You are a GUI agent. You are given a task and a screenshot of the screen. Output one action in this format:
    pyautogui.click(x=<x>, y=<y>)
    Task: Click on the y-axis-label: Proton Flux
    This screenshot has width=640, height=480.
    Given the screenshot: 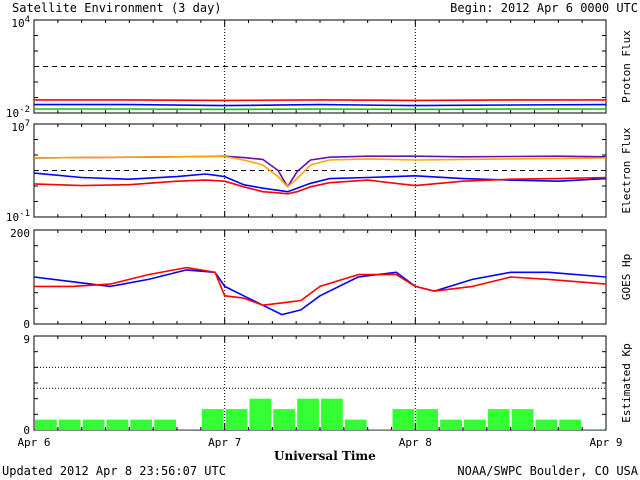 What is the action you would take?
    pyautogui.click(x=626, y=66)
    